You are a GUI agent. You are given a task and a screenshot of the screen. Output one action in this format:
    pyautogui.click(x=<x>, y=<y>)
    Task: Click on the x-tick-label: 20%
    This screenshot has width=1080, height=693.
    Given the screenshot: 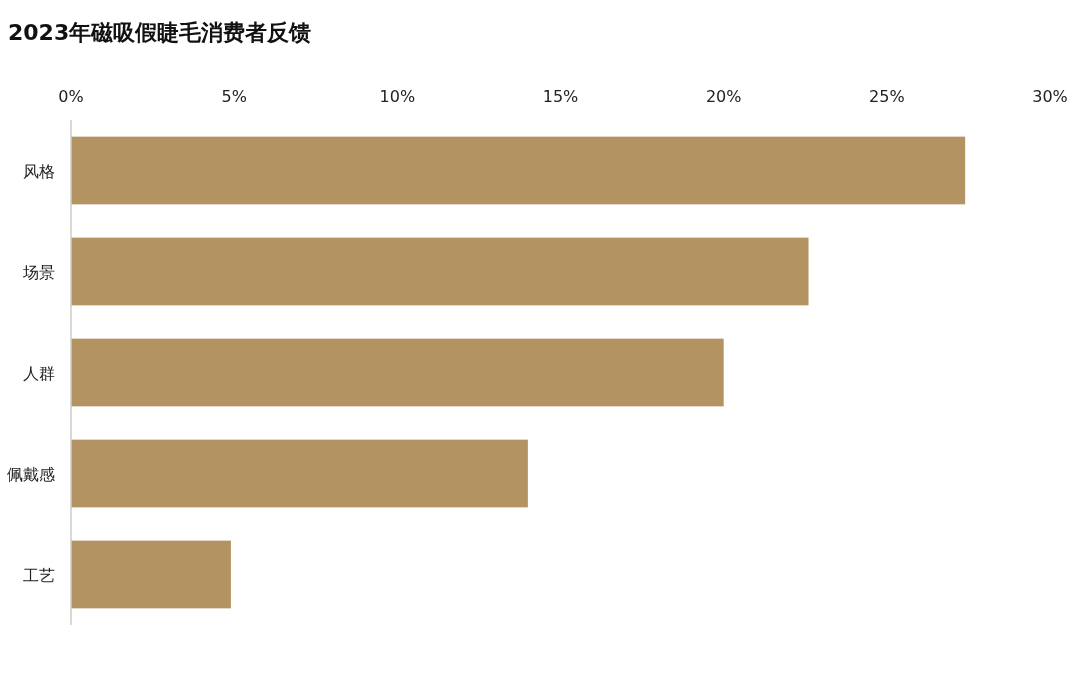 What is the action you would take?
    pyautogui.click(x=723, y=96)
    